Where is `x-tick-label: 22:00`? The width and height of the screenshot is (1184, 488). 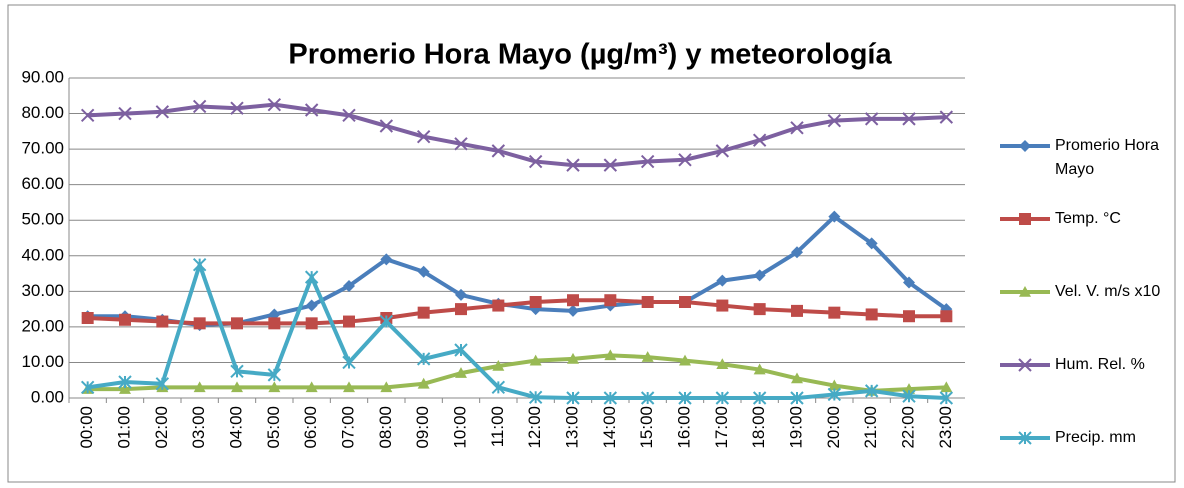 x-tick-label: 22:00 is located at coordinates (907, 427).